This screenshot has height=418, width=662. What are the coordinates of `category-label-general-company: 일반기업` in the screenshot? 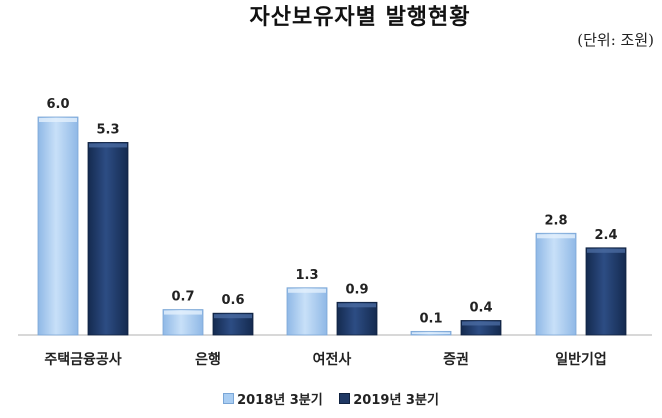 It's located at (581, 359).